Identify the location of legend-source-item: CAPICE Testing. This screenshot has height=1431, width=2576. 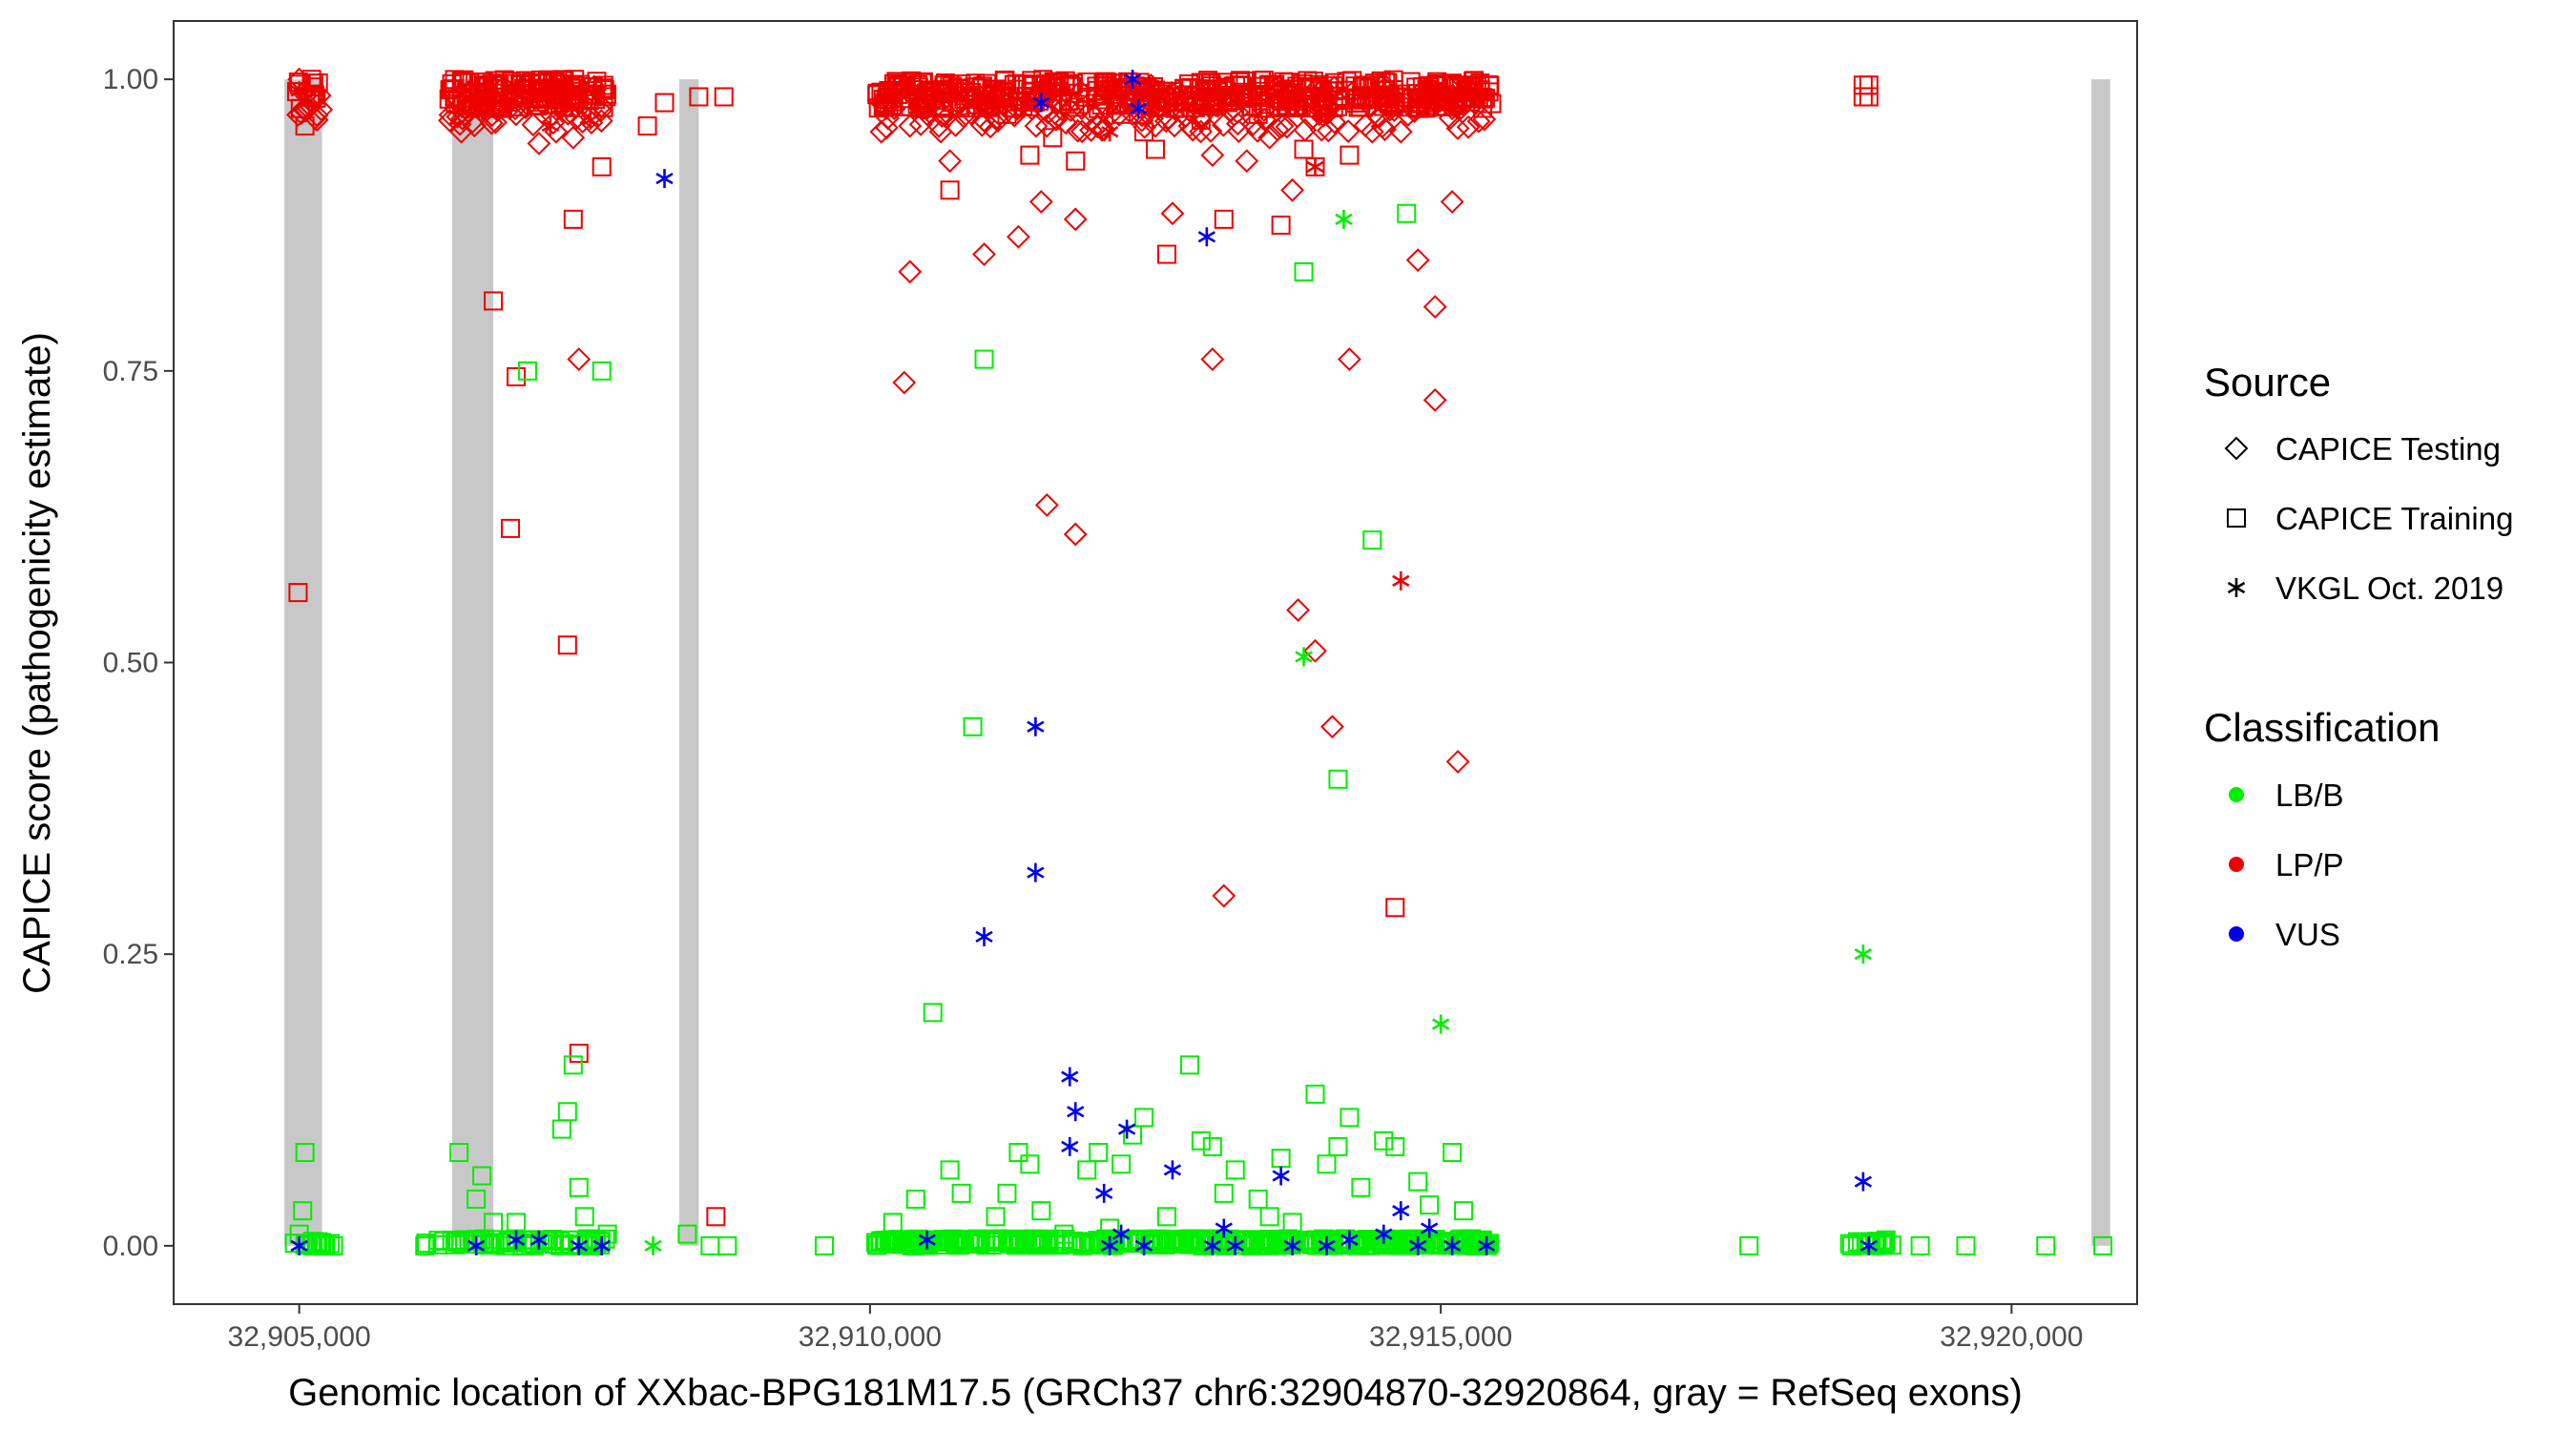
(2362, 449).